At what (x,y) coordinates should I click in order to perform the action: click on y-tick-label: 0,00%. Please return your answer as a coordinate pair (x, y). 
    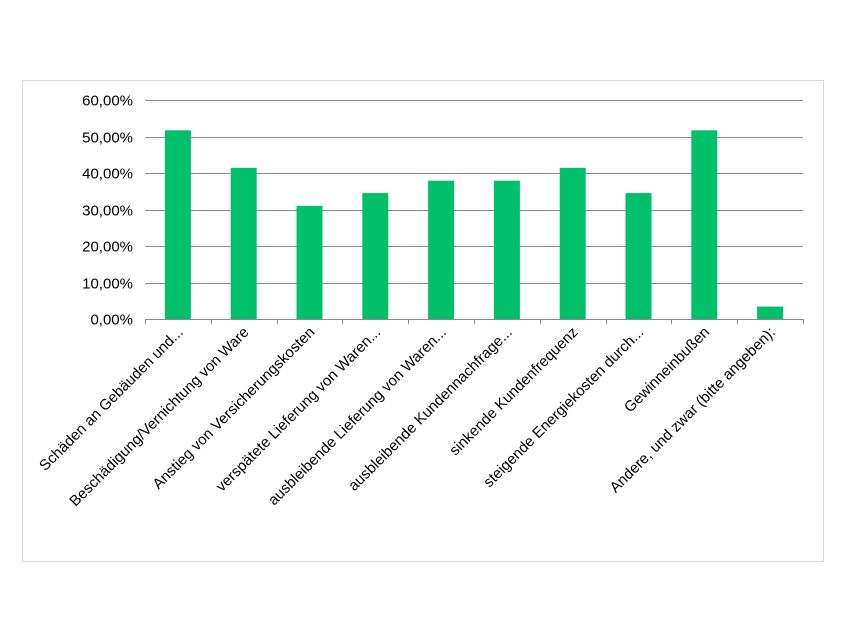
    Looking at the image, I should click on (111, 320).